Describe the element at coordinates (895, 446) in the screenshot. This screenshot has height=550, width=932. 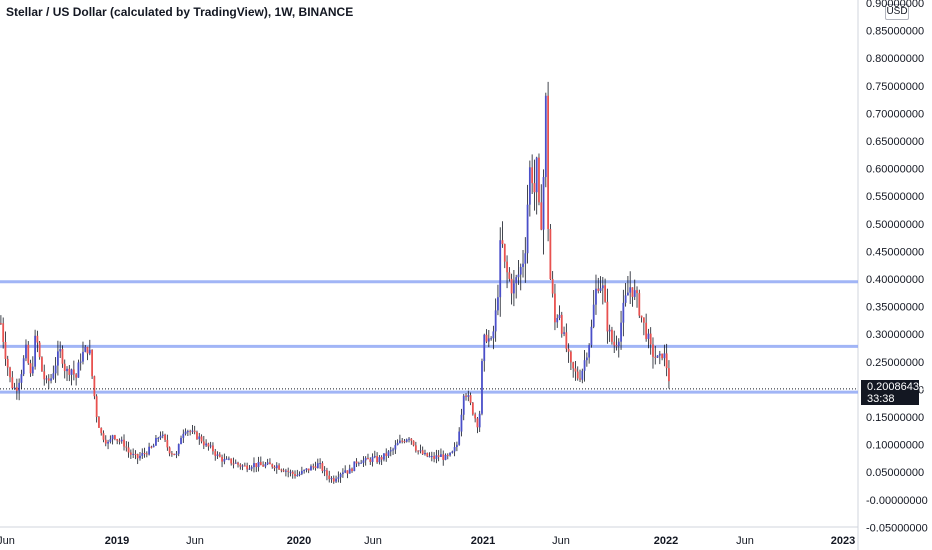
I see `price-tick-label: 0.10000000` at that location.